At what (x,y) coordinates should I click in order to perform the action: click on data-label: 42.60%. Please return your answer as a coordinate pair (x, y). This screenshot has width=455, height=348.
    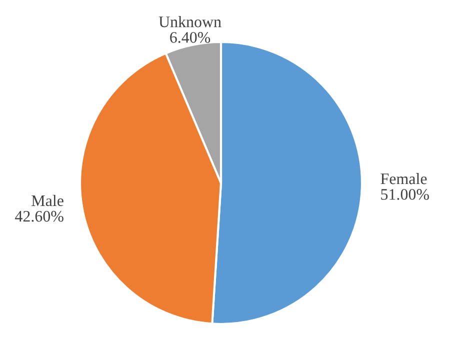
    Looking at the image, I should click on (39, 216).